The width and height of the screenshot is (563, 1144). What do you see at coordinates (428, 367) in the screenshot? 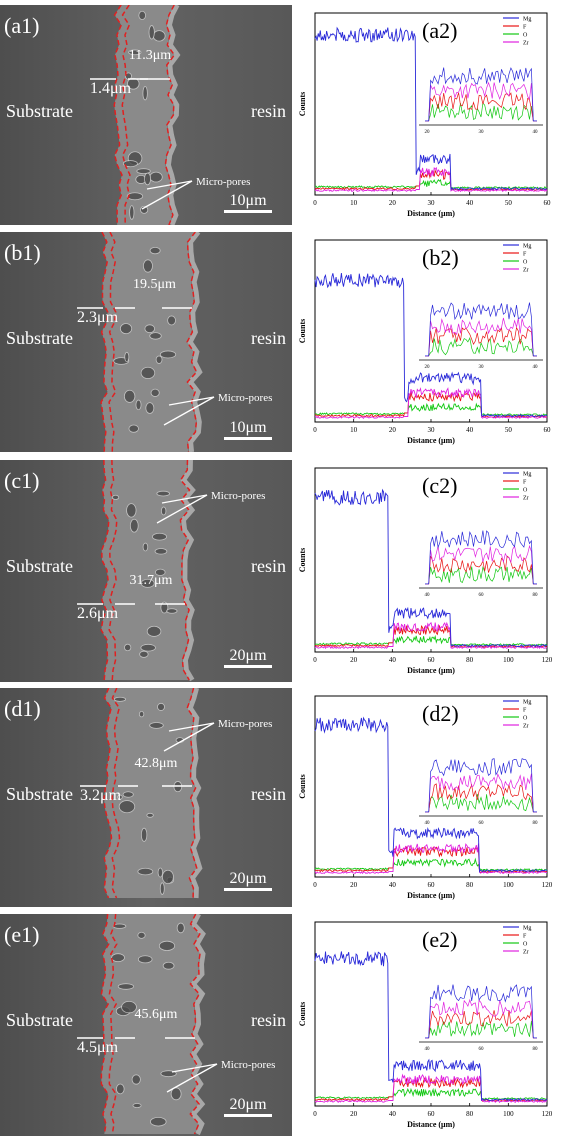
I see `inset-tick-label: 20` at bounding box center [428, 367].